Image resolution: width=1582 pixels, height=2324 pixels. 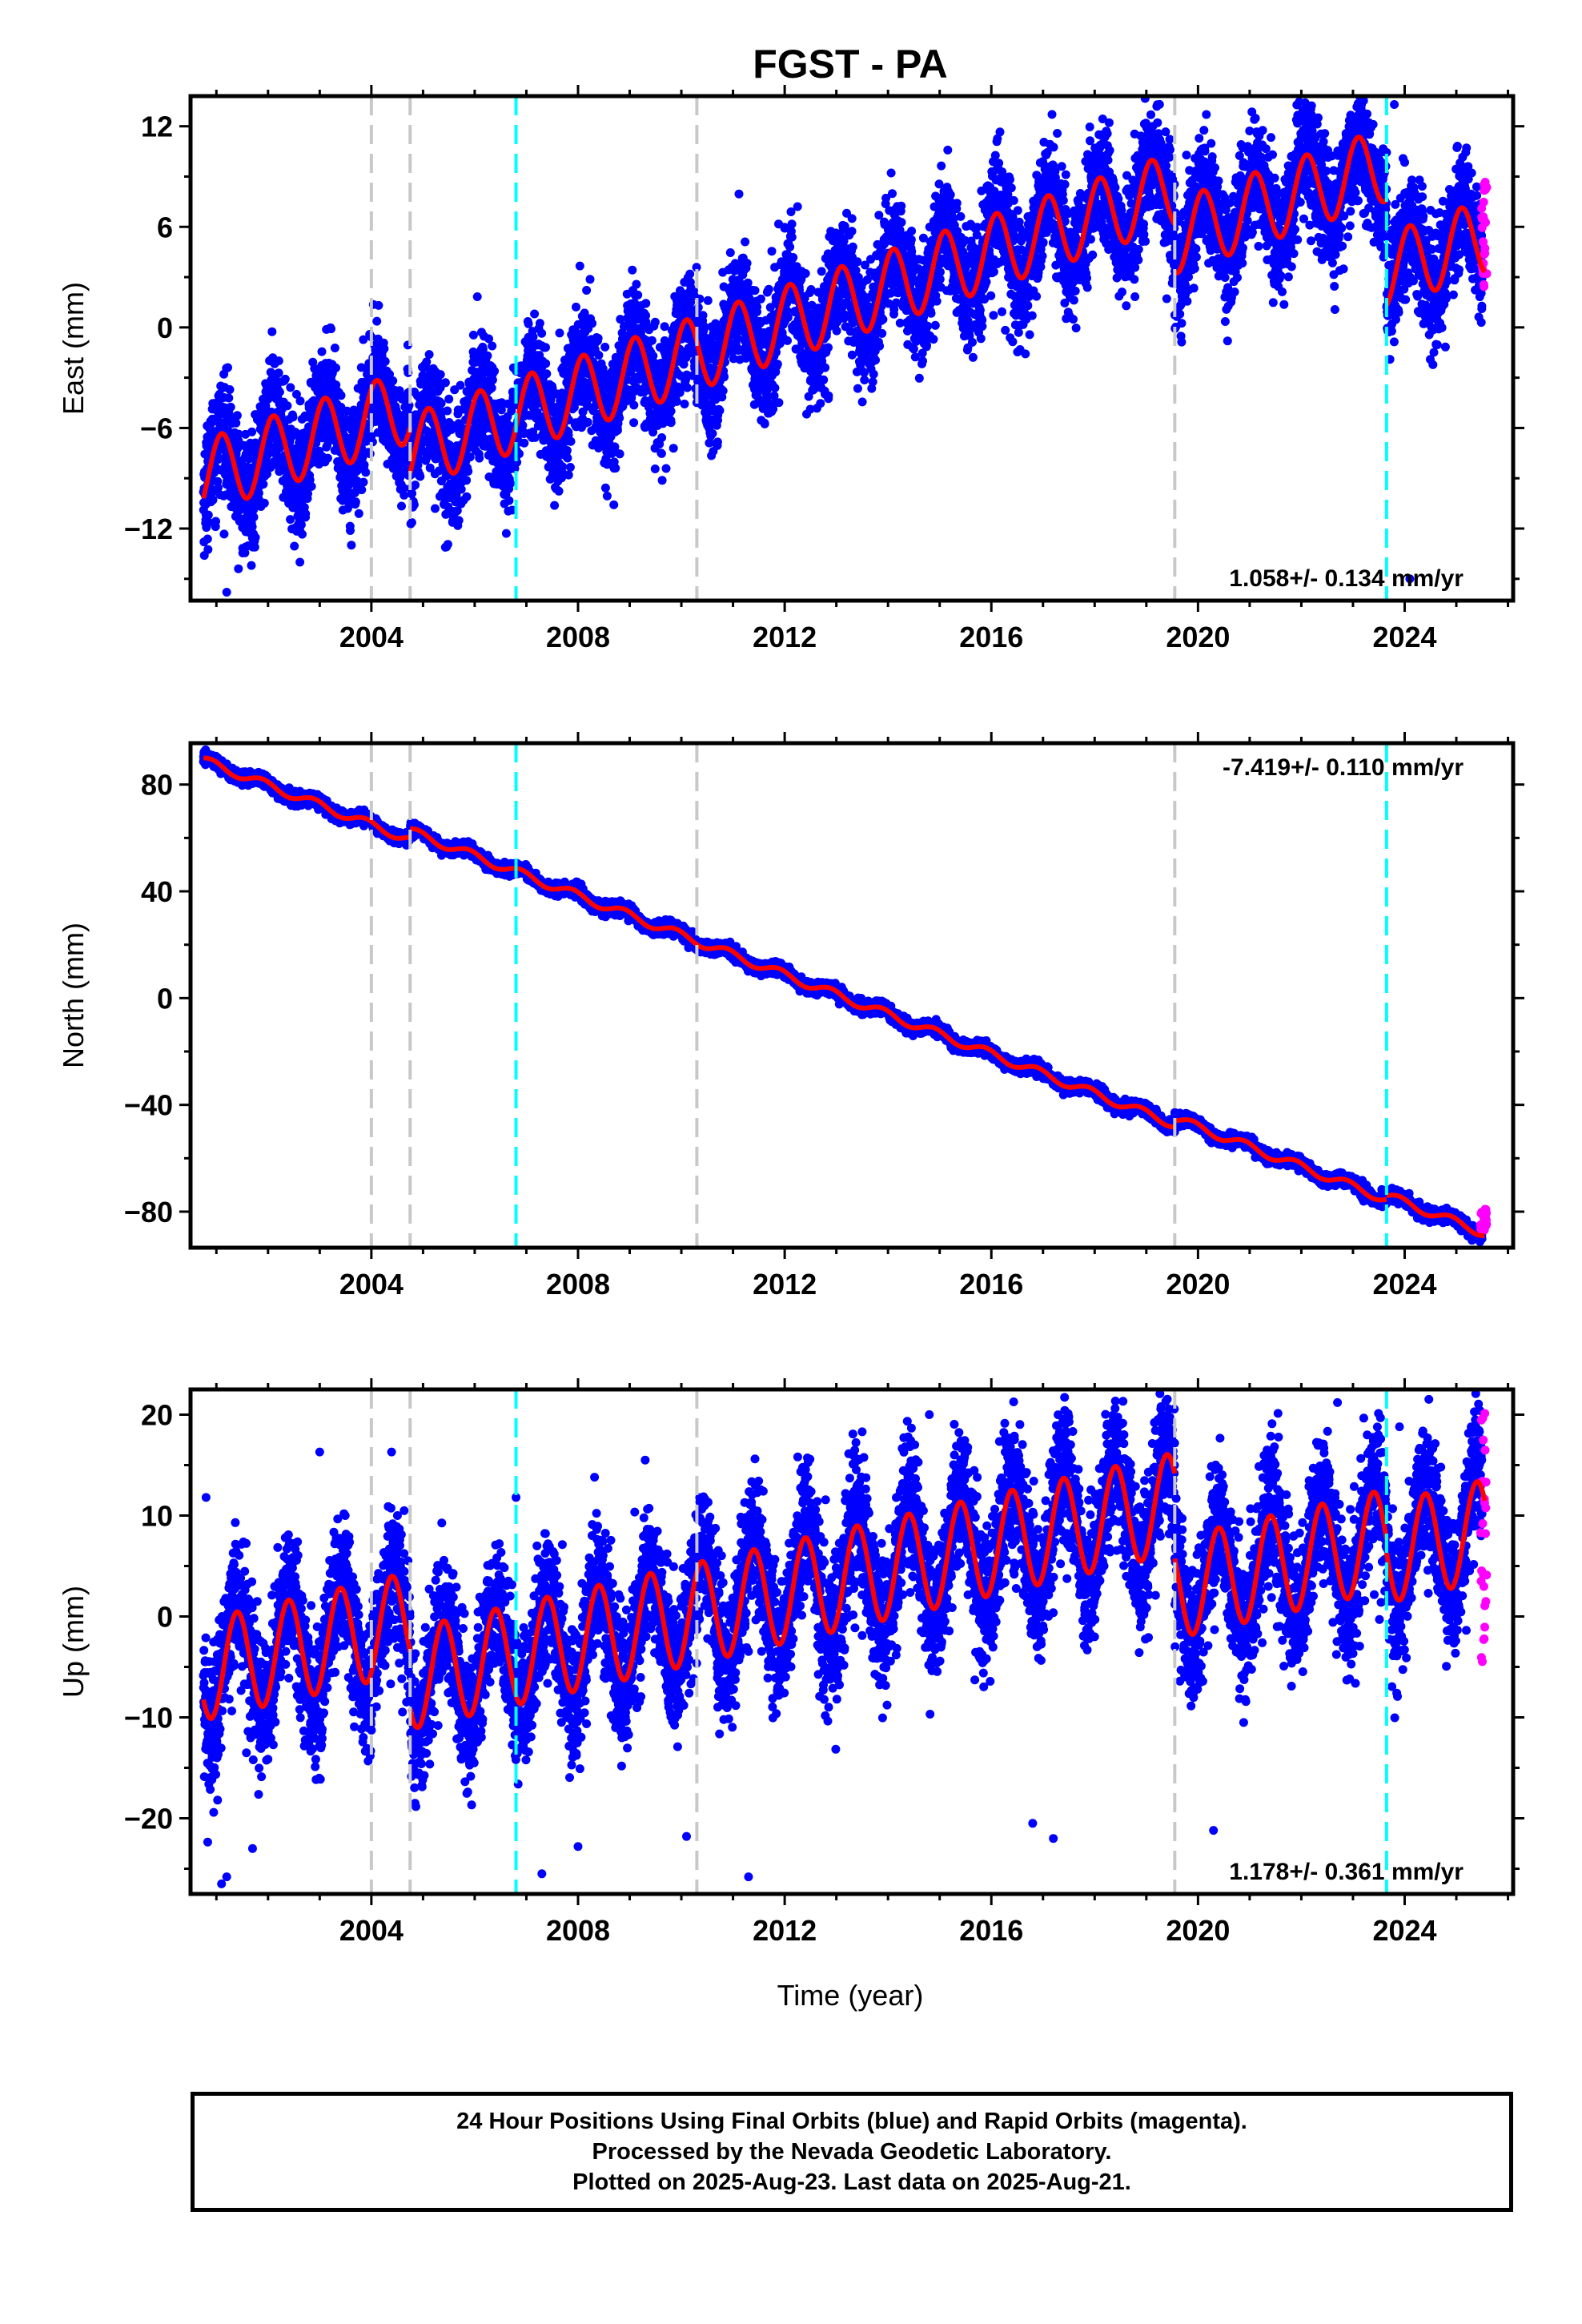 What do you see at coordinates (148, 1212) in the screenshot?
I see `north-y-tick-label: −80` at bounding box center [148, 1212].